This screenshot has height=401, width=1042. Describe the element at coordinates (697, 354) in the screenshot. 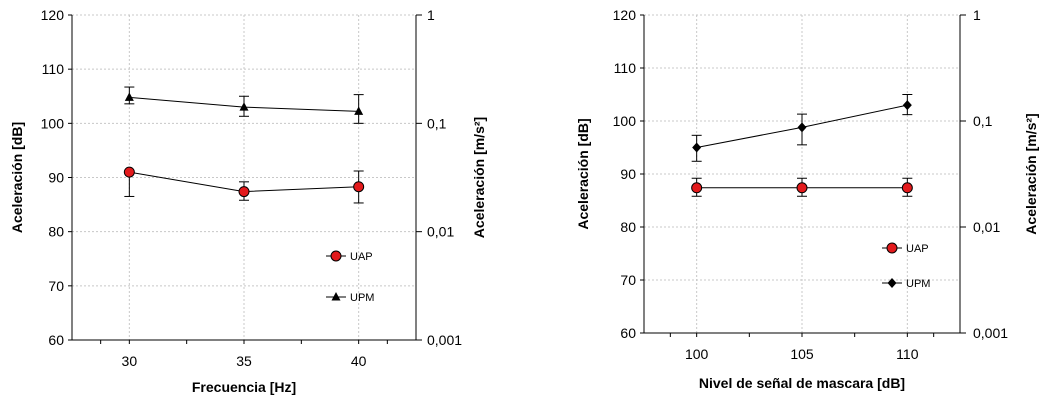

I see `x-tick-label: 100` at that location.